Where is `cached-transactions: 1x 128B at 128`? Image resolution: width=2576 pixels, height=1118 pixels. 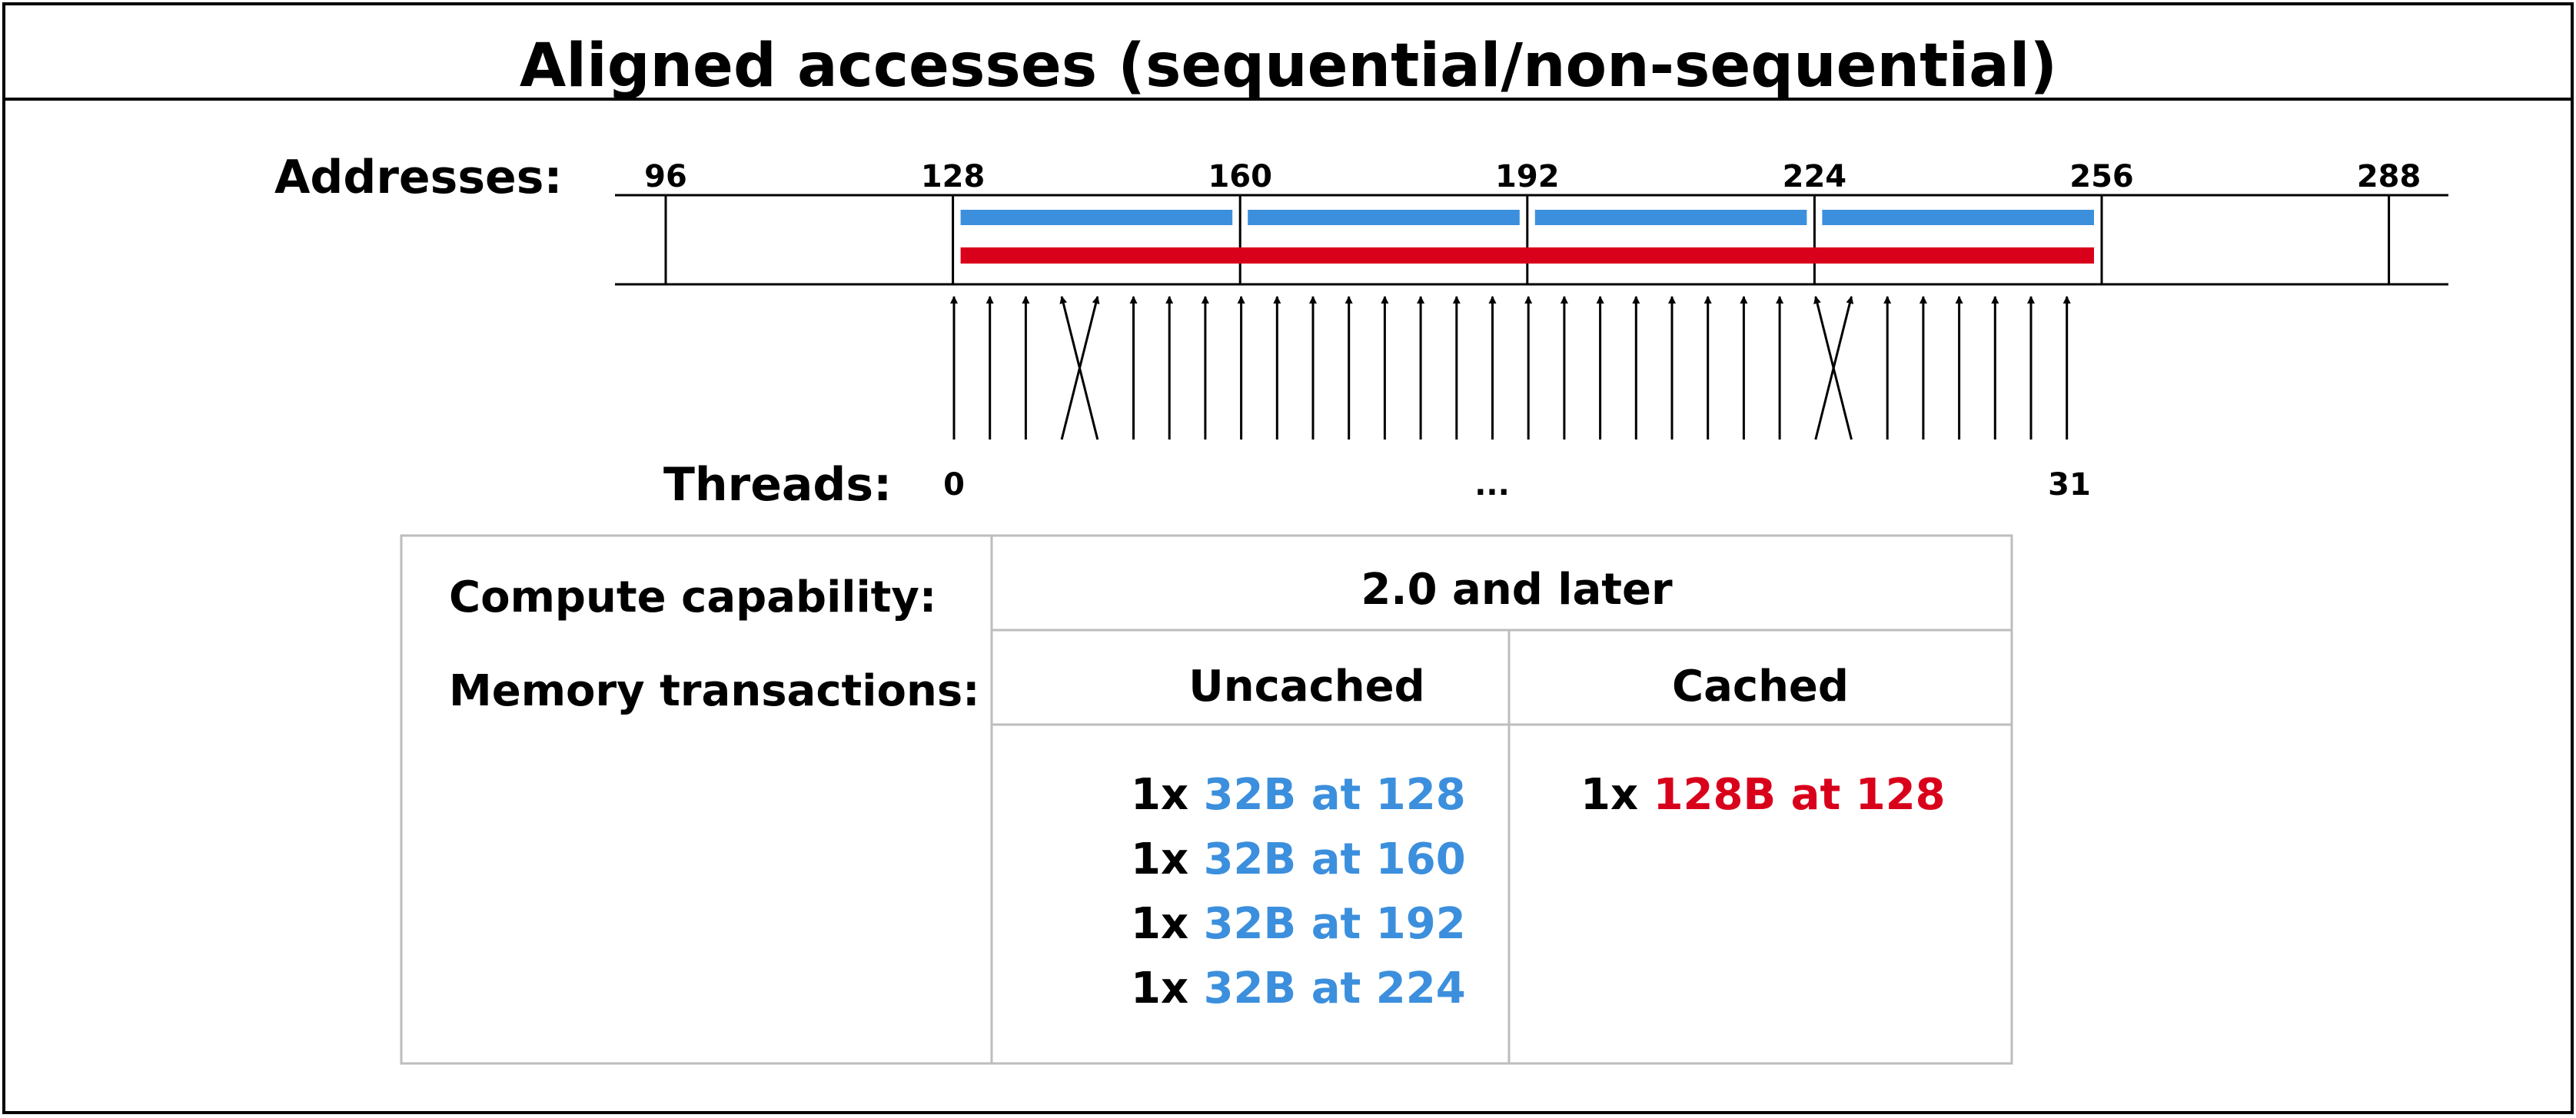
cached-transactions: 1x 128B at 128 is located at coordinates (1763, 795).